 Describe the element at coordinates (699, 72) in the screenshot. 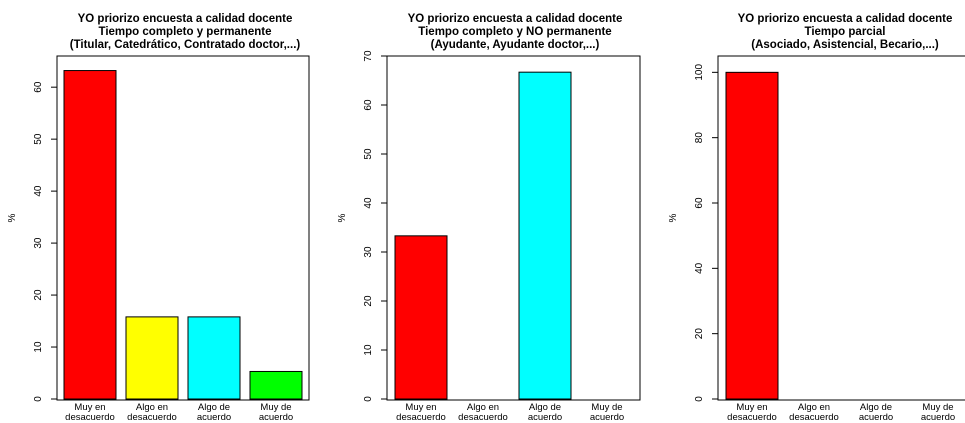

I see `y-tick-label: 100` at that location.